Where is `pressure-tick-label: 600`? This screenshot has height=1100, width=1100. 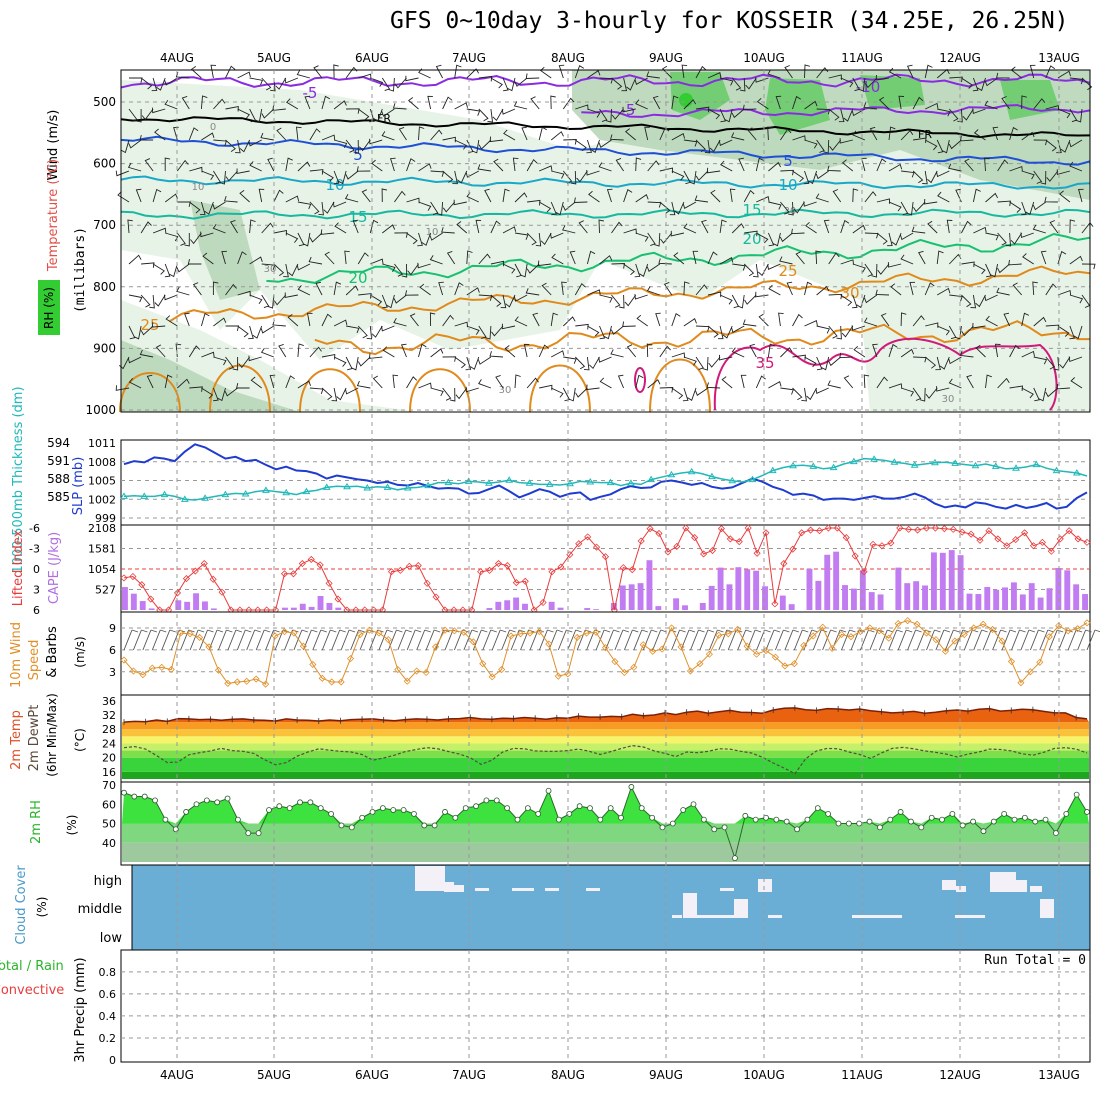
pressure-tick-label: 600 is located at coordinates (104, 164).